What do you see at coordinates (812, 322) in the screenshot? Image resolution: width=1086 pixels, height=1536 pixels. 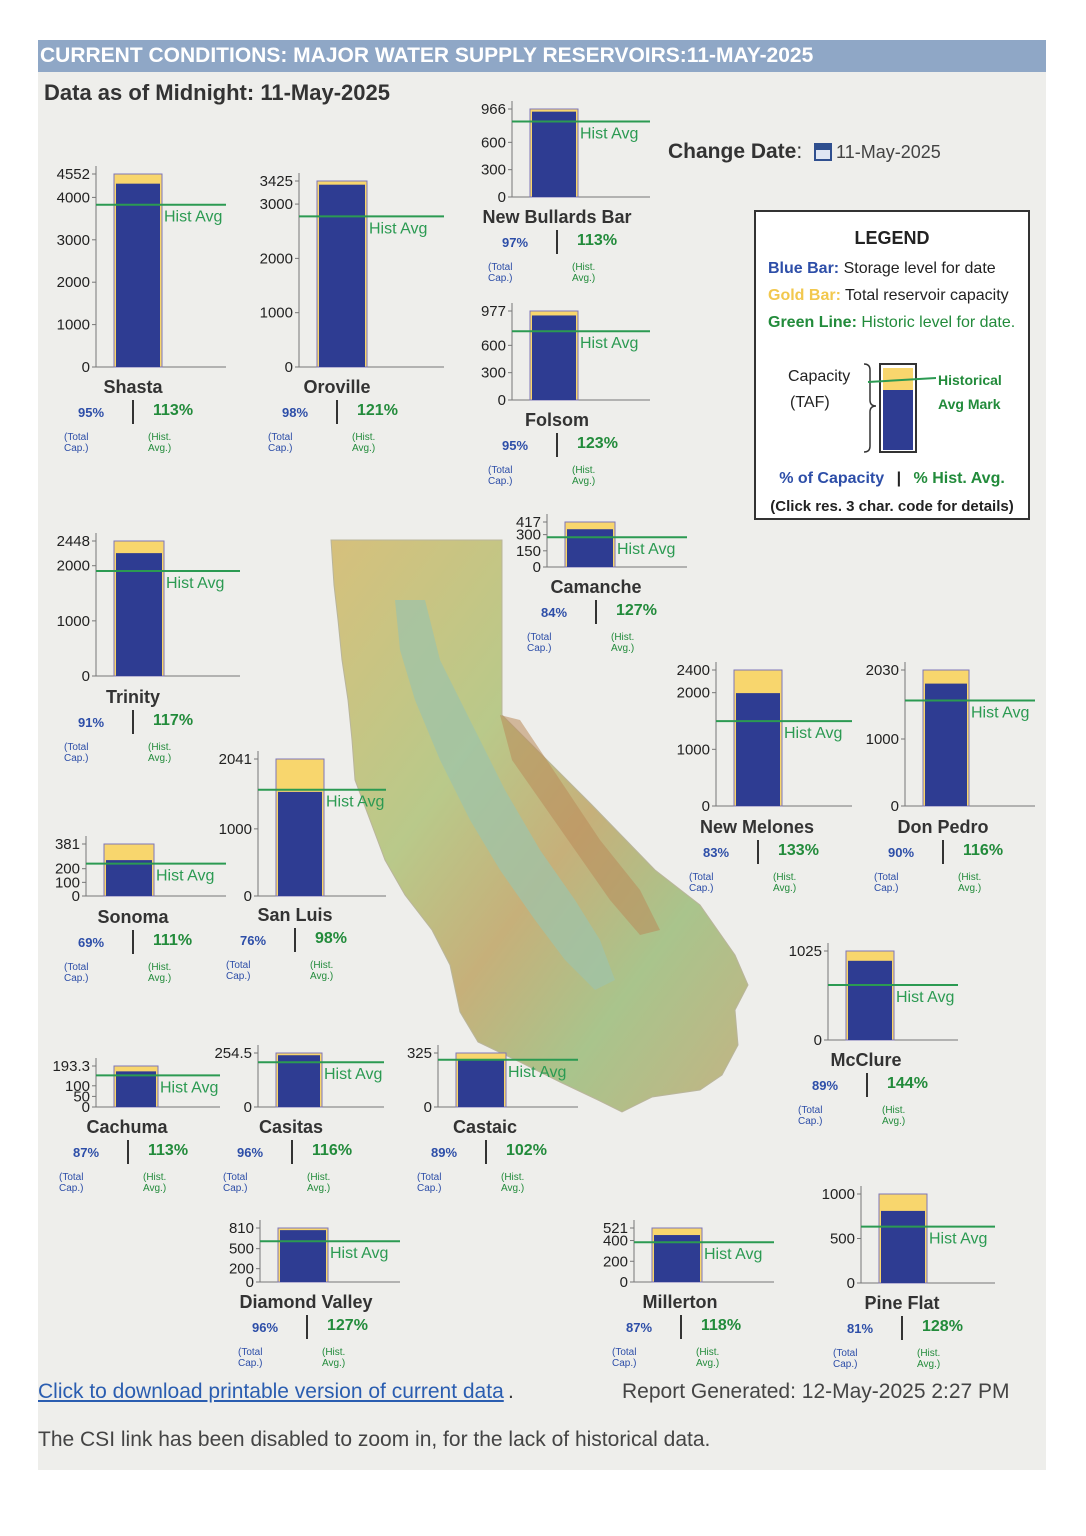 I see `legend-green-label: Green Line:` at bounding box center [812, 322].